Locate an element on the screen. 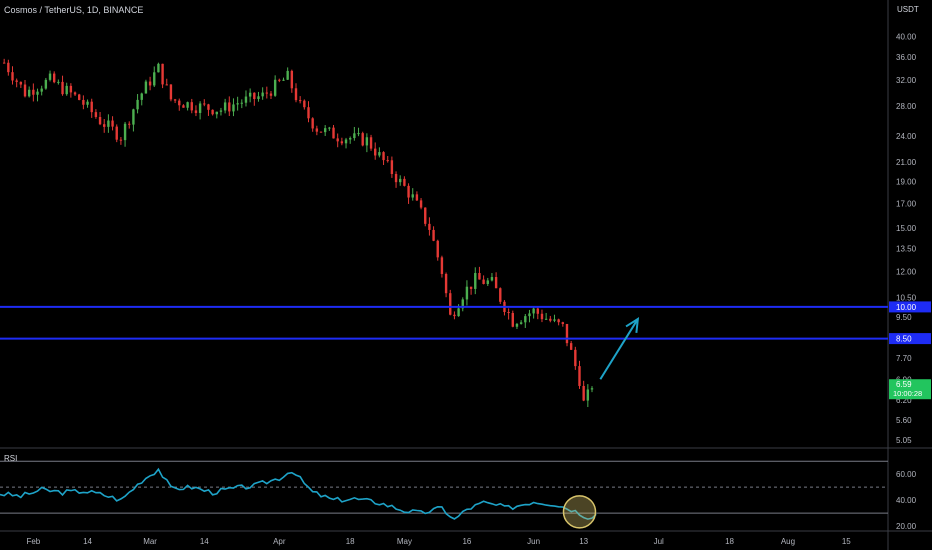 Image resolution: width=932 pixels, height=550 pixels. time-axis-label: Apr is located at coordinates (279, 541).